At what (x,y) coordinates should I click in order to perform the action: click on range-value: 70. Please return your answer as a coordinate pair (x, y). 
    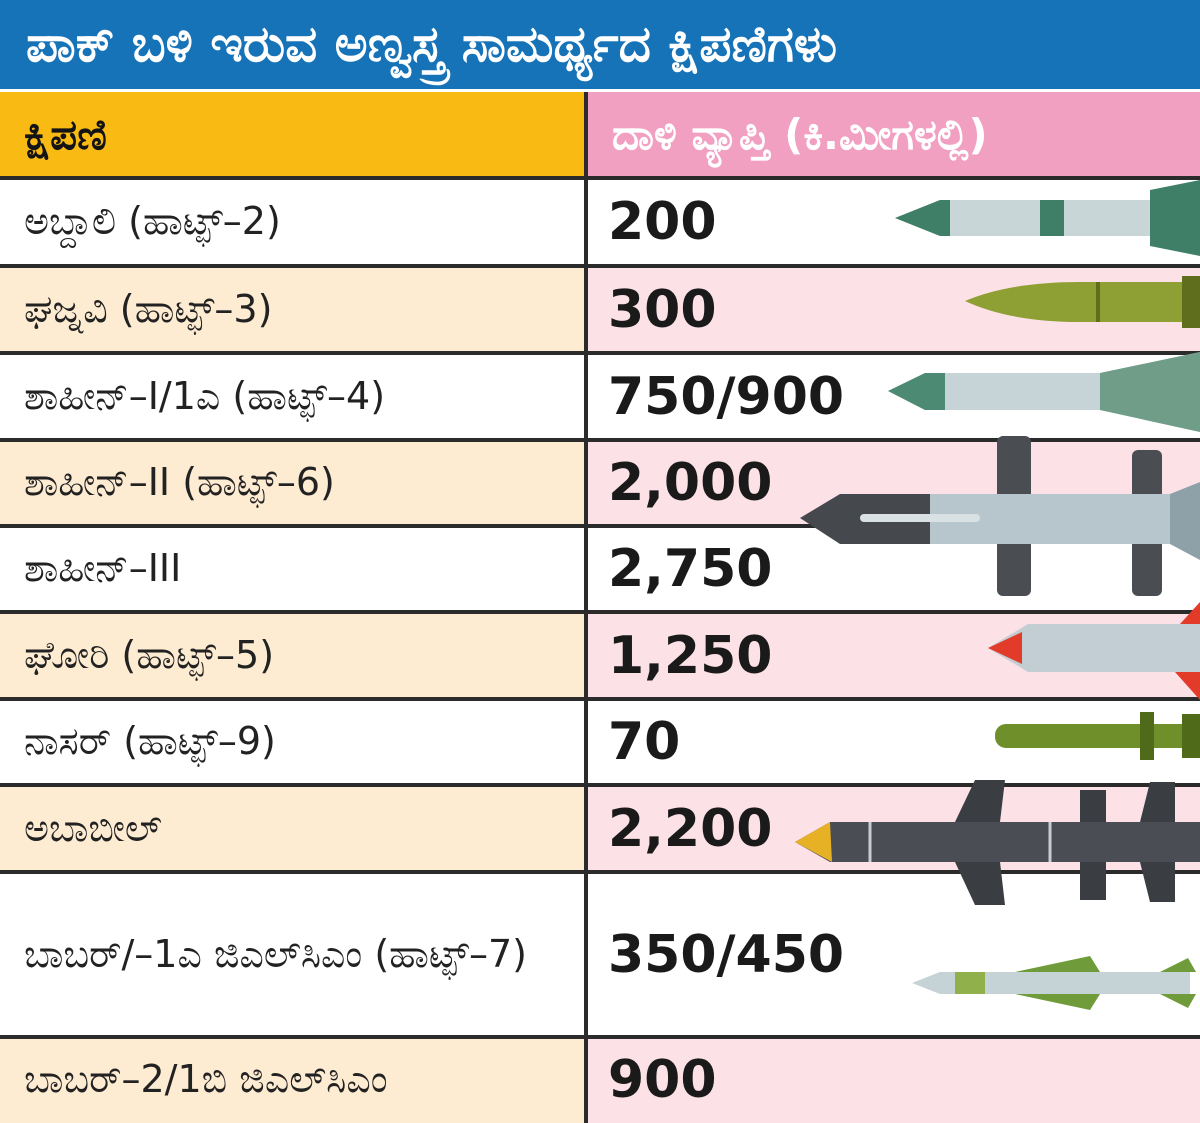
    Looking at the image, I should click on (894, 742).